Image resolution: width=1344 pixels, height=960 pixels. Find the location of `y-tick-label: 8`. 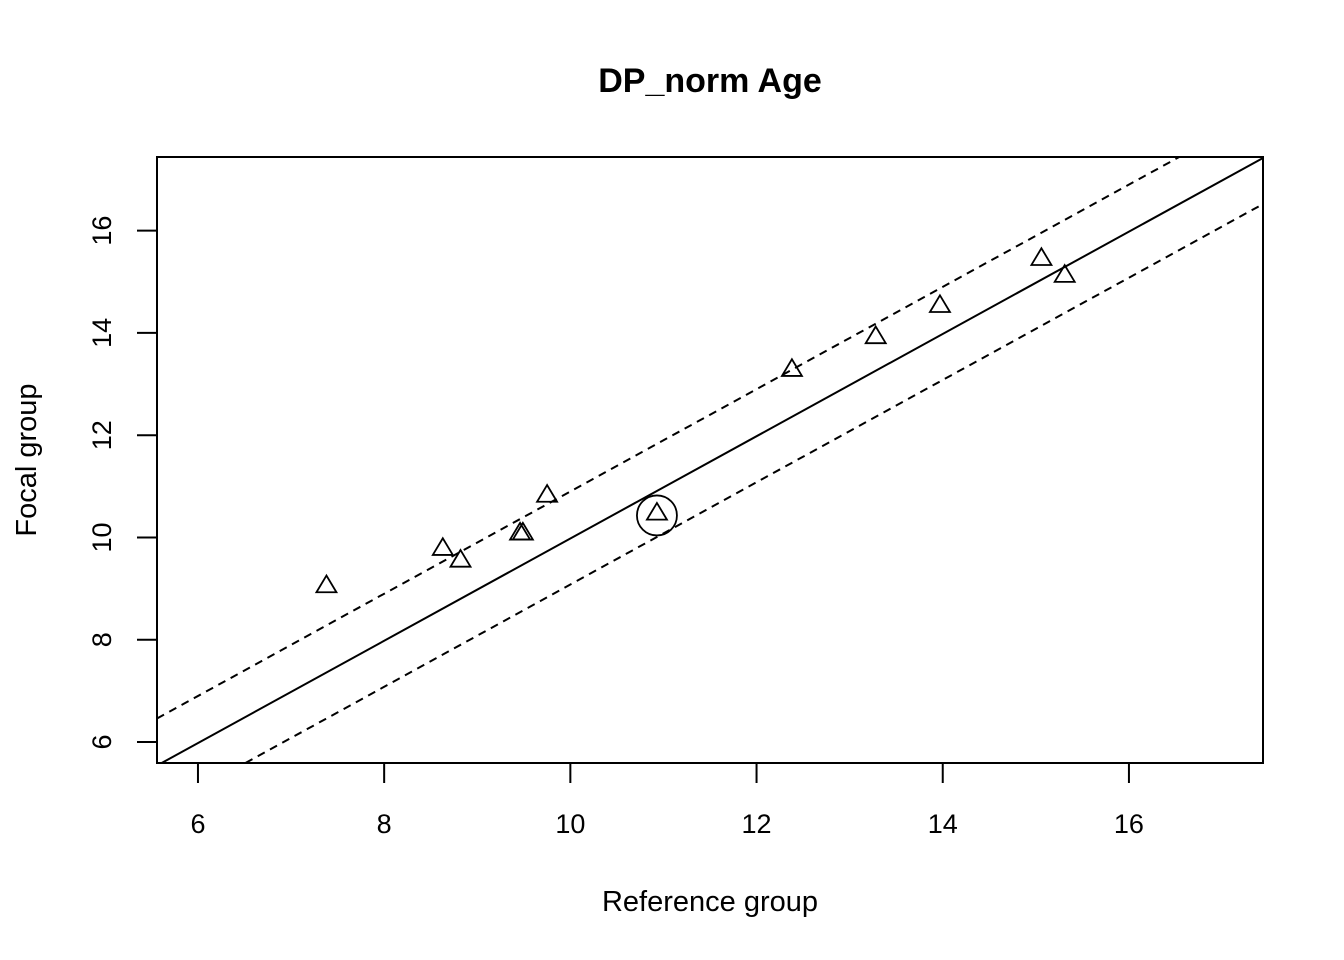

y-tick-label: 8 is located at coordinates (102, 639).